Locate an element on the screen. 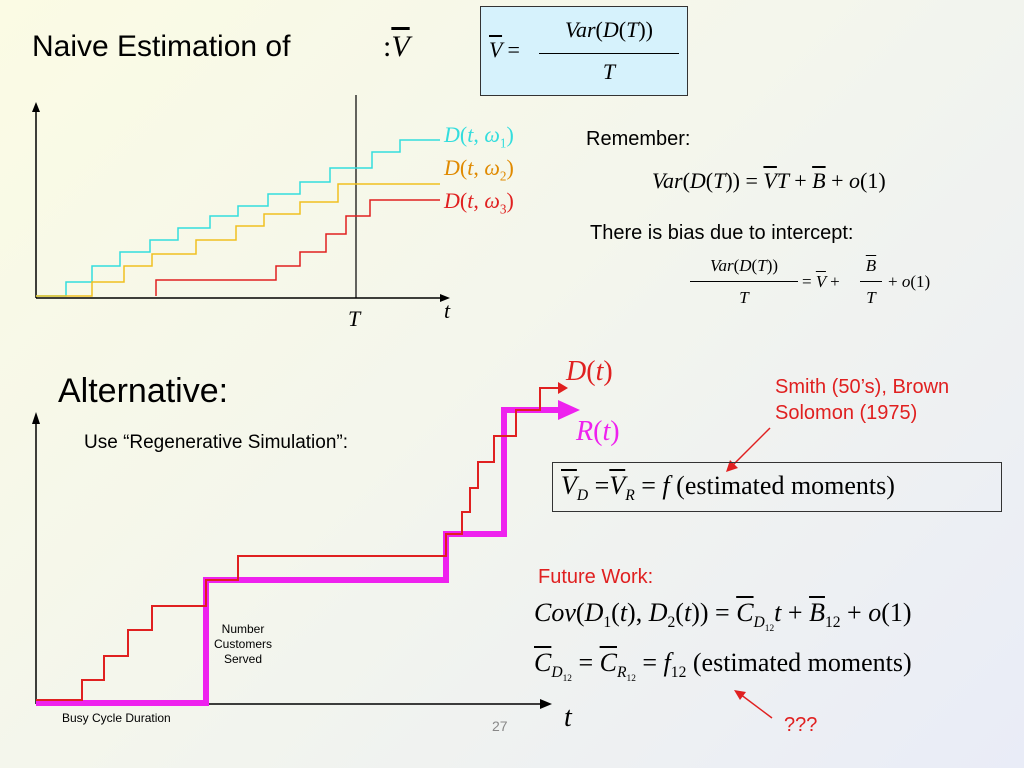 The width and height of the screenshot is (1024, 768). alternative-heading: Alternative: is located at coordinates (143, 391).